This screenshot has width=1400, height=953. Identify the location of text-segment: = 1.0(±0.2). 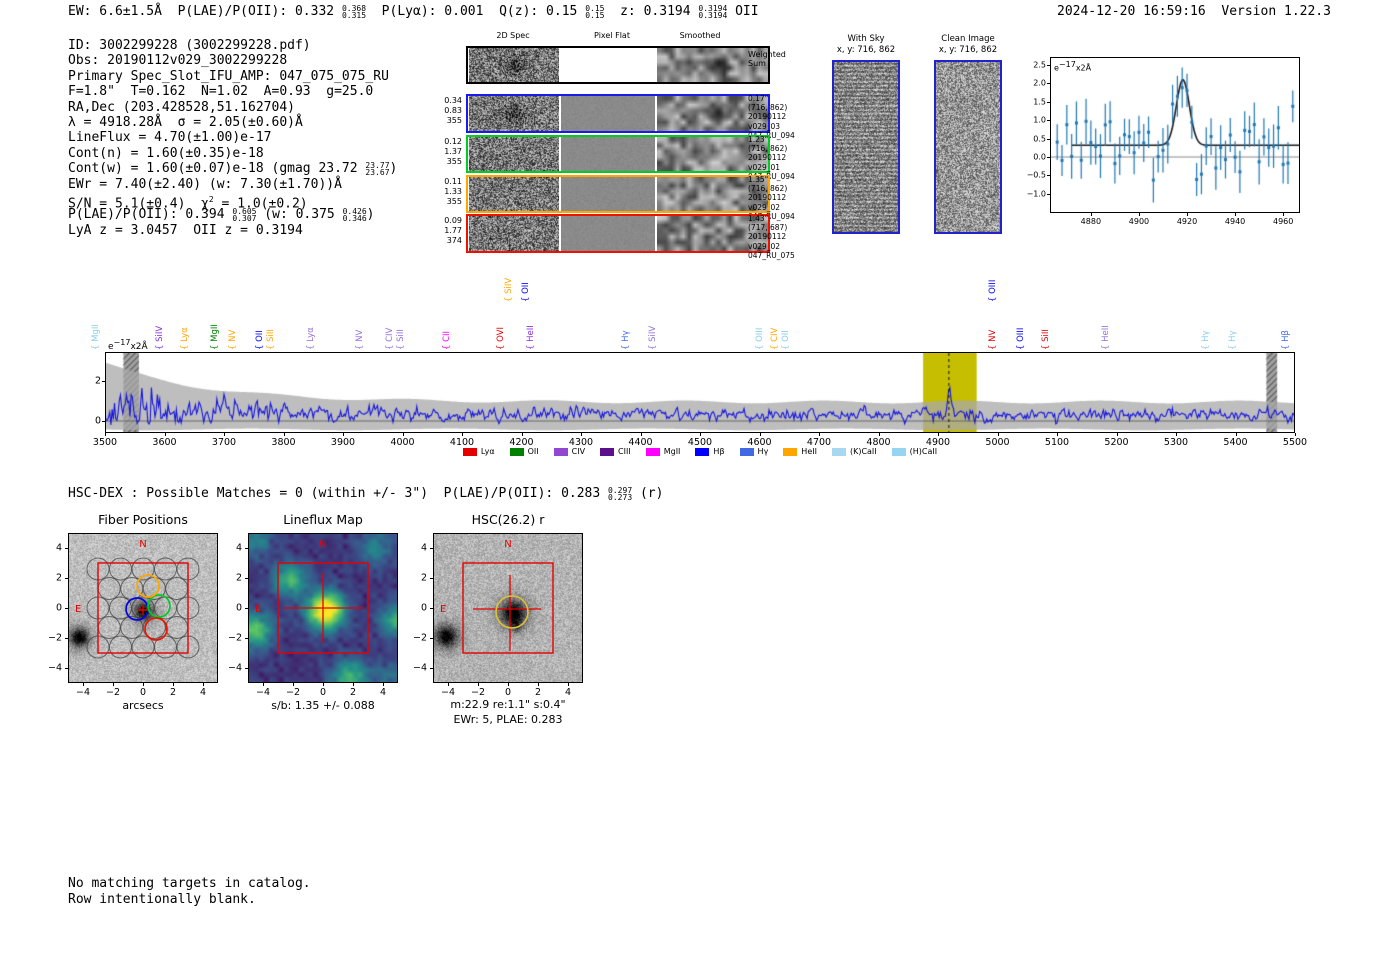
(260, 204).